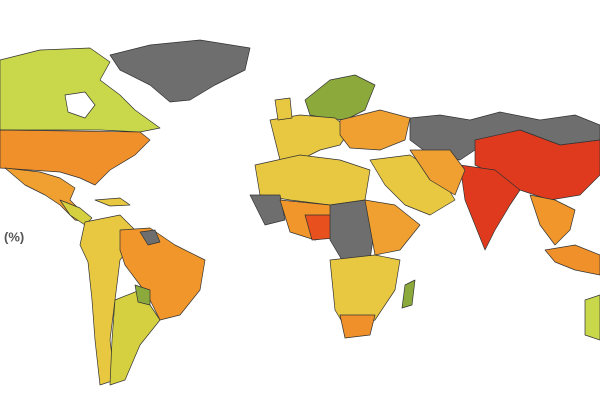 The height and width of the screenshot is (400, 600). What do you see at coordinates (340, 97) in the screenshot?
I see `scandinavia` at bounding box center [340, 97].